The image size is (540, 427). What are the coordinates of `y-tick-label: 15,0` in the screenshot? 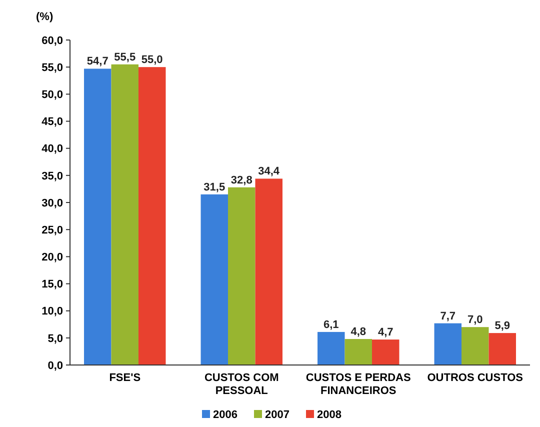 It's located at (52, 284).